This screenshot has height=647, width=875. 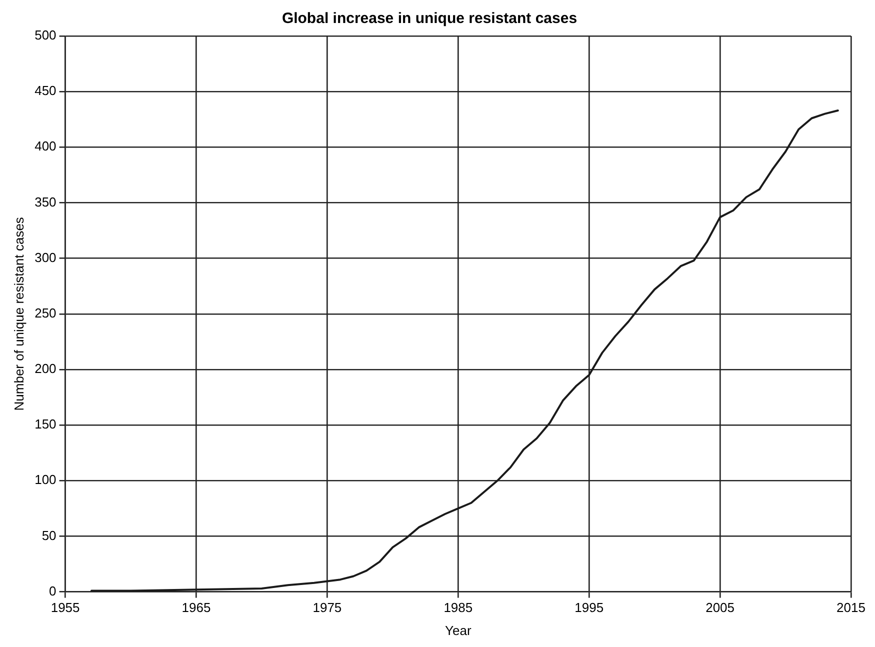 I want to click on y-tick-label: 350, so click(x=45, y=202).